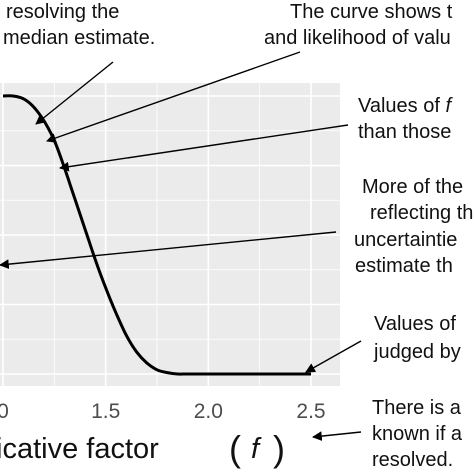 The width and height of the screenshot is (474, 474). Describe the element at coordinates (79, 449) in the screenshot. I see `x-axis-label-prefix: icative factor` at that location.